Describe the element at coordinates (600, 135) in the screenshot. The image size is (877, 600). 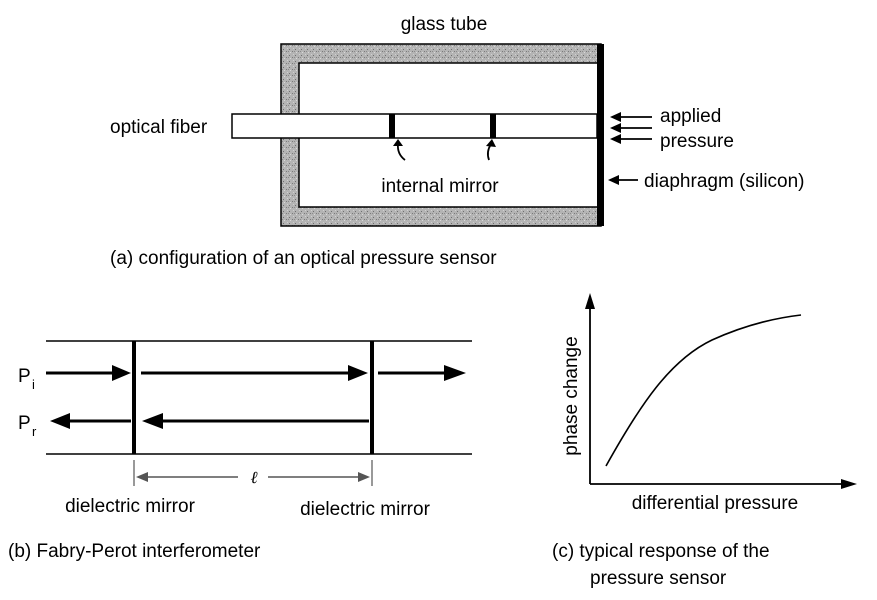
I see `diaphragm` at that location.